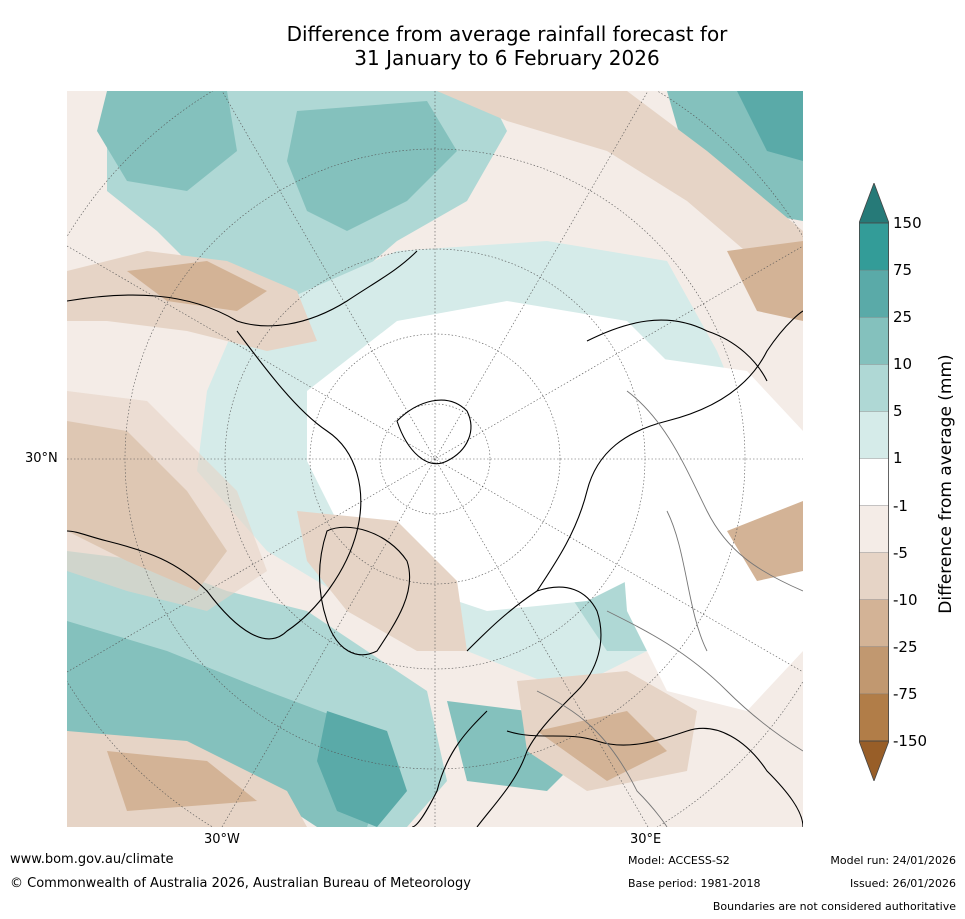  Describe the element at coordinates (167, 501) in the screenshot. I see `brown-region-north-america-light` at that location.